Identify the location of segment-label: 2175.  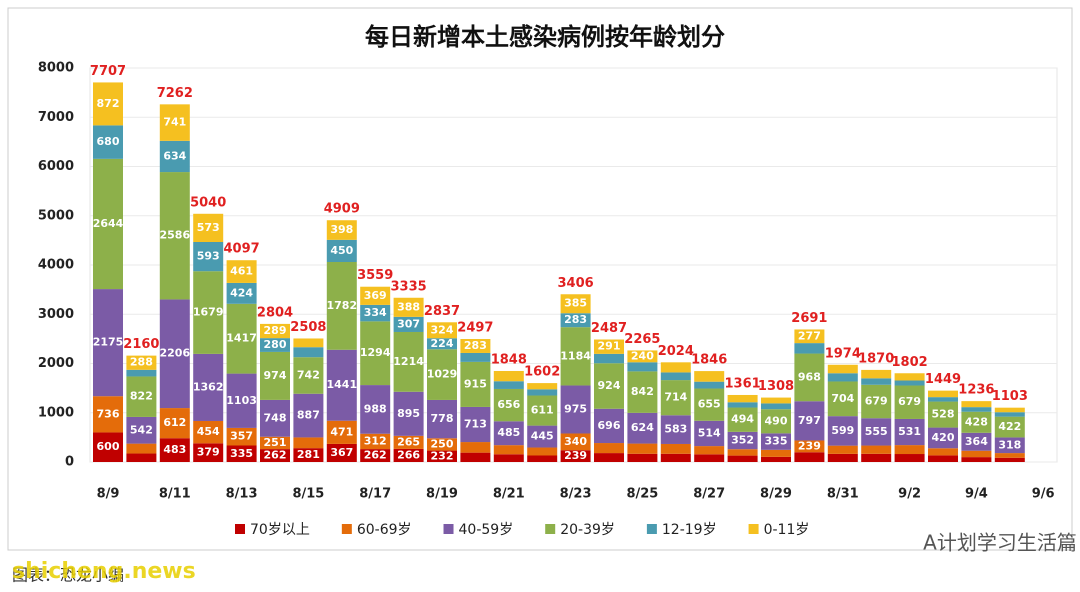
(108, 342).